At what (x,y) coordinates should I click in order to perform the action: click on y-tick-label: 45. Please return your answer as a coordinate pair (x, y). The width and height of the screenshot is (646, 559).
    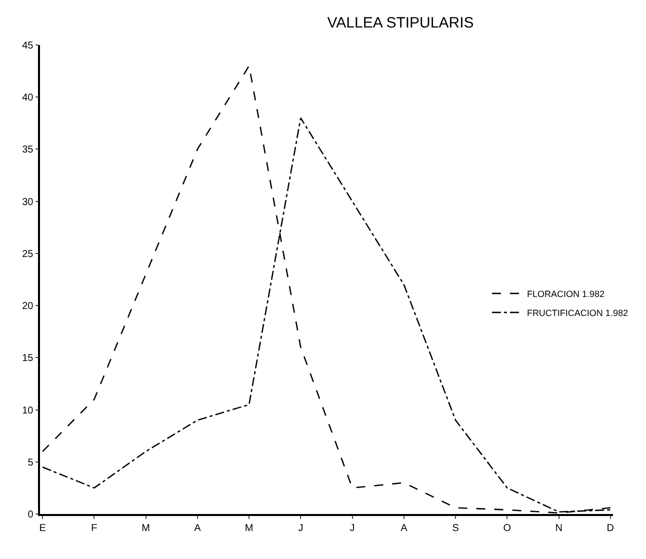
    Looking at the image, I should click on (28, 46).